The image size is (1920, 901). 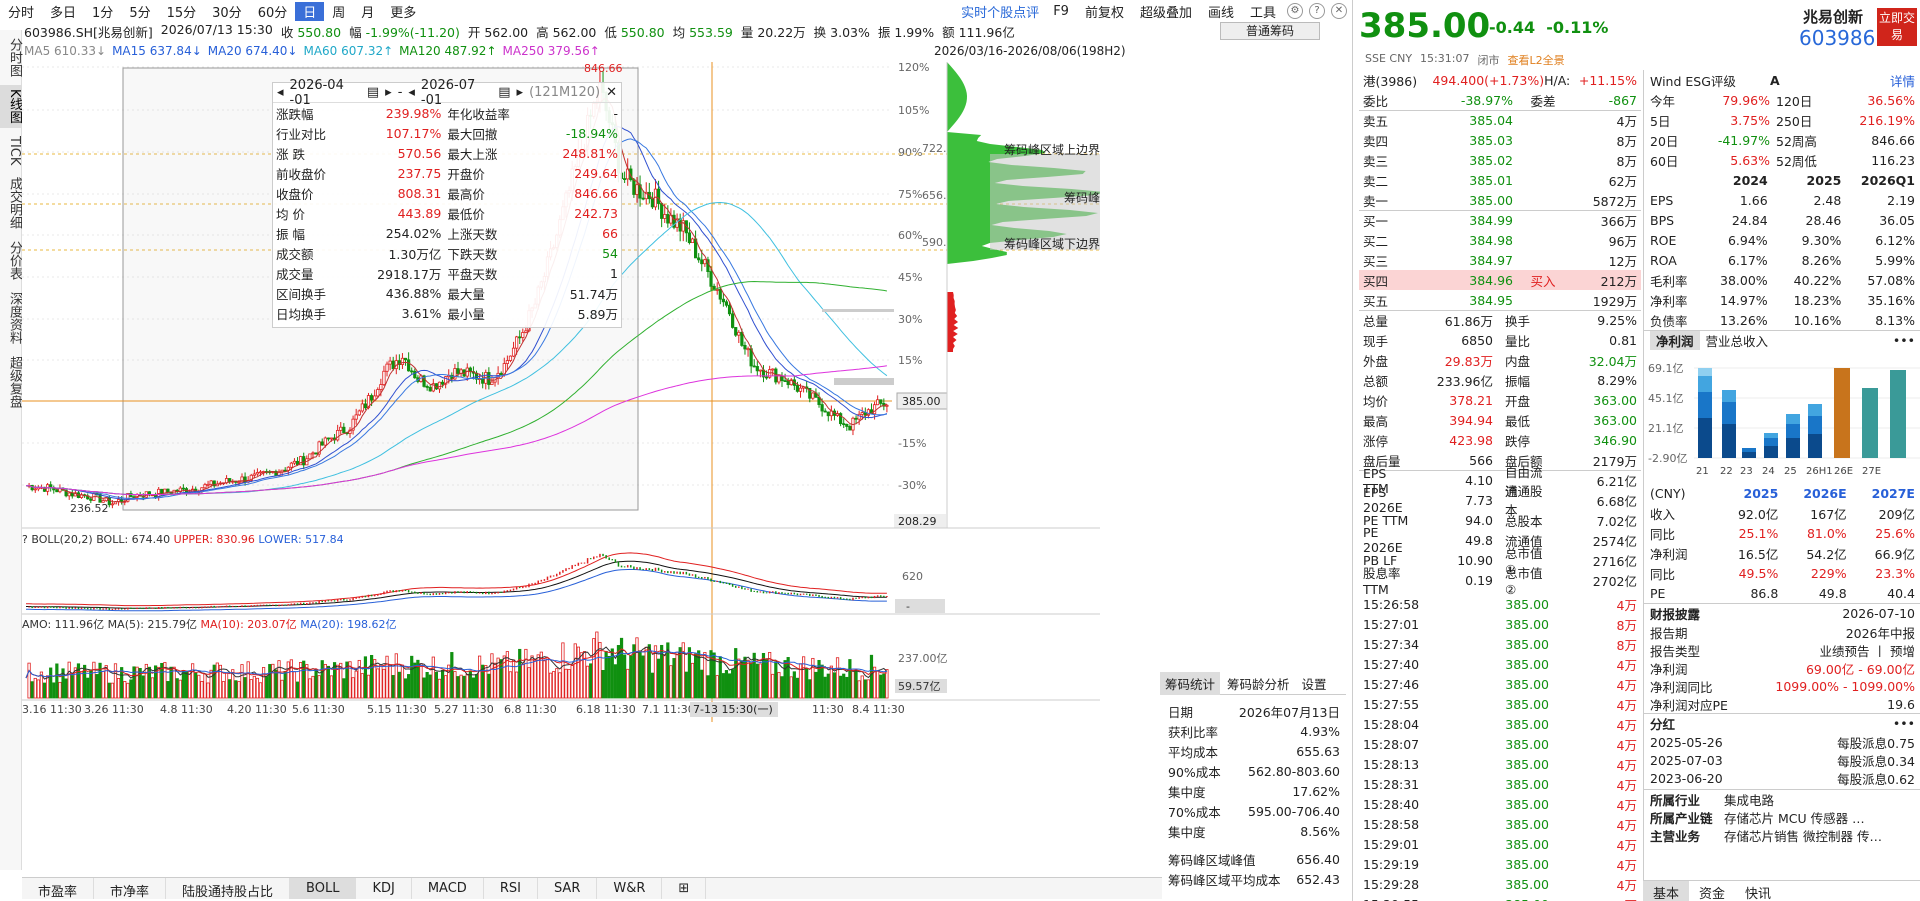 What do you see at coordinates (1782, 100) in the screenshot?
I see `perf-row: 今年 79.96% 120日 36.56%` at bounding box center [1782, 100].